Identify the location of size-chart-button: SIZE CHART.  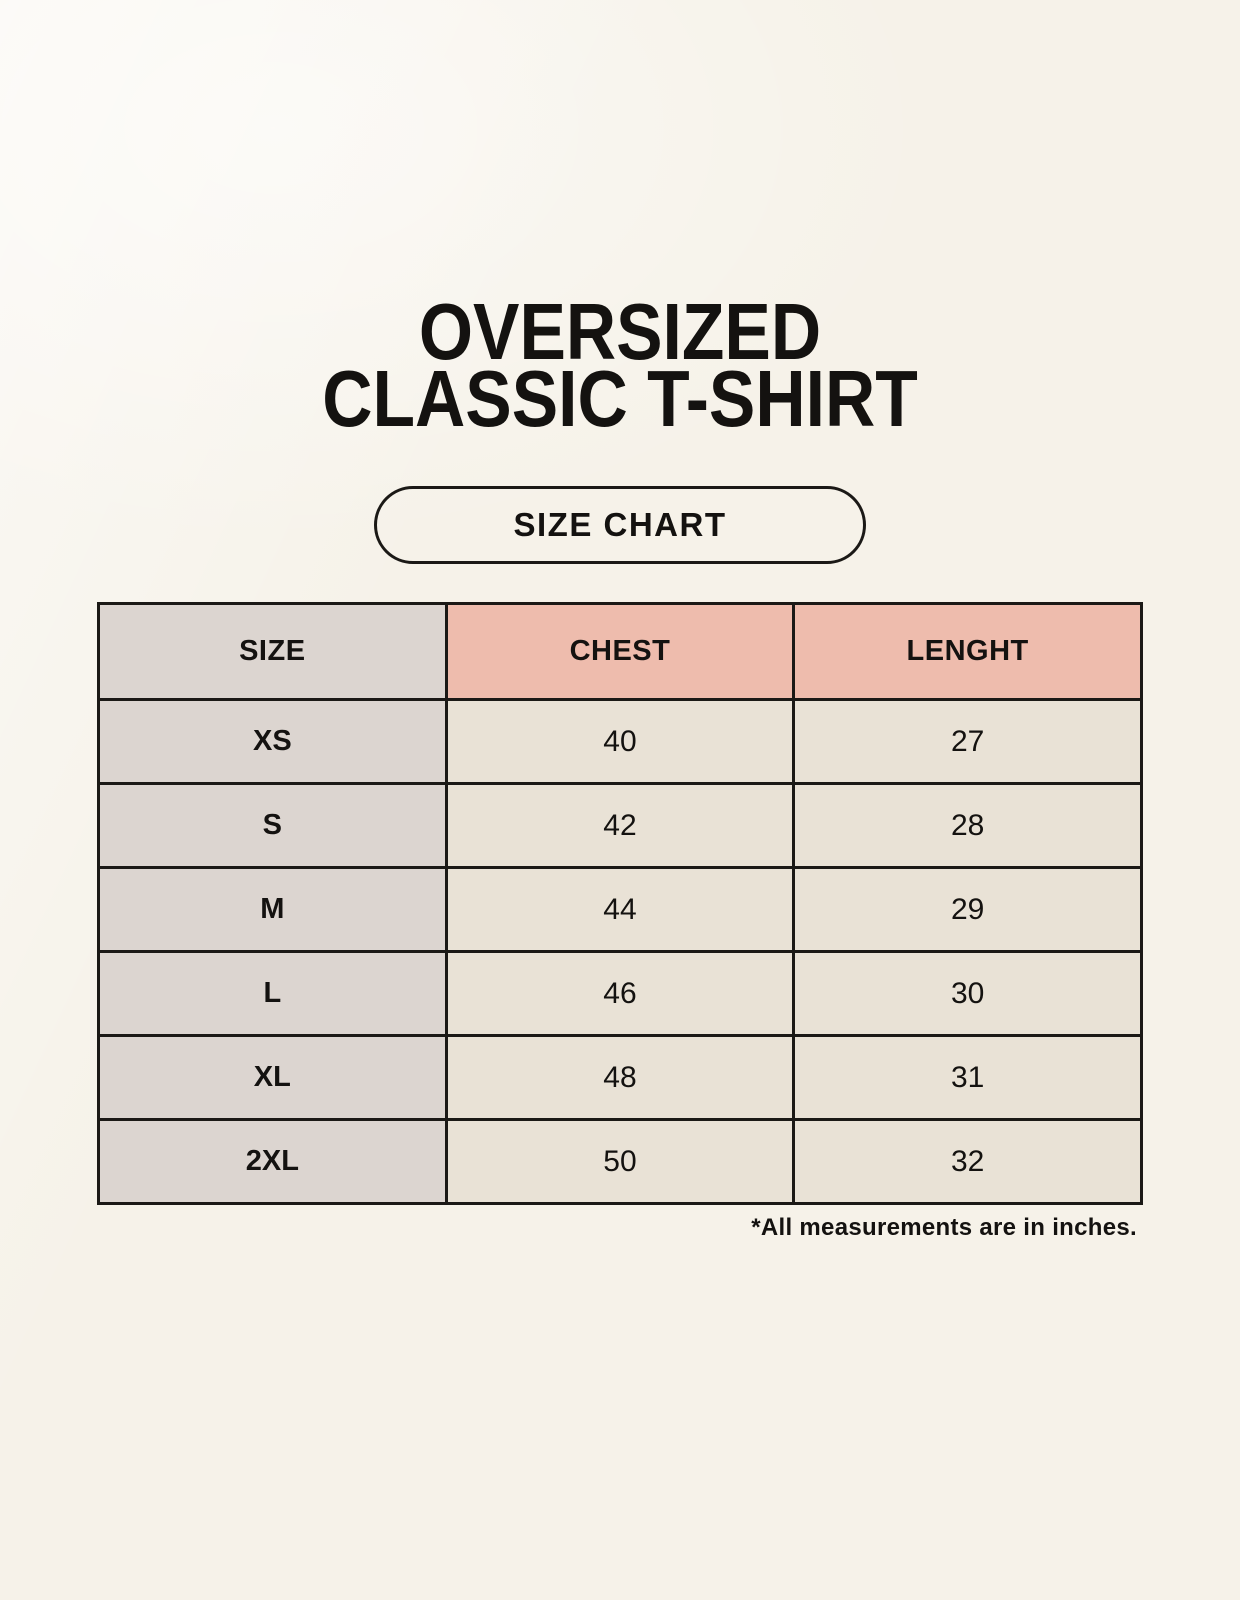
(620, 525).